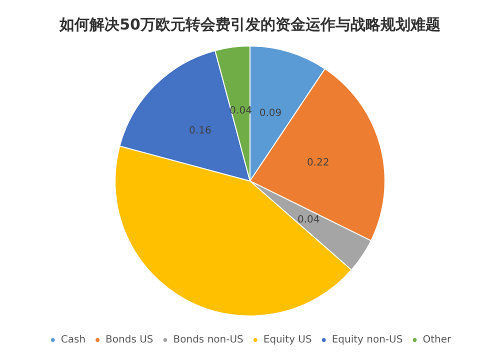  I want to click on data-label: 0.22, so click(318, 162).